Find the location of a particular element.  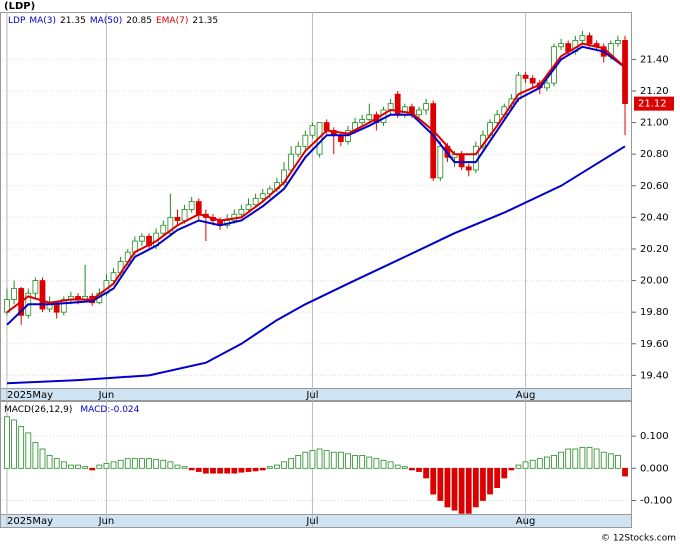

legend-name: EMA(7) is located at coordinates (172, 21).